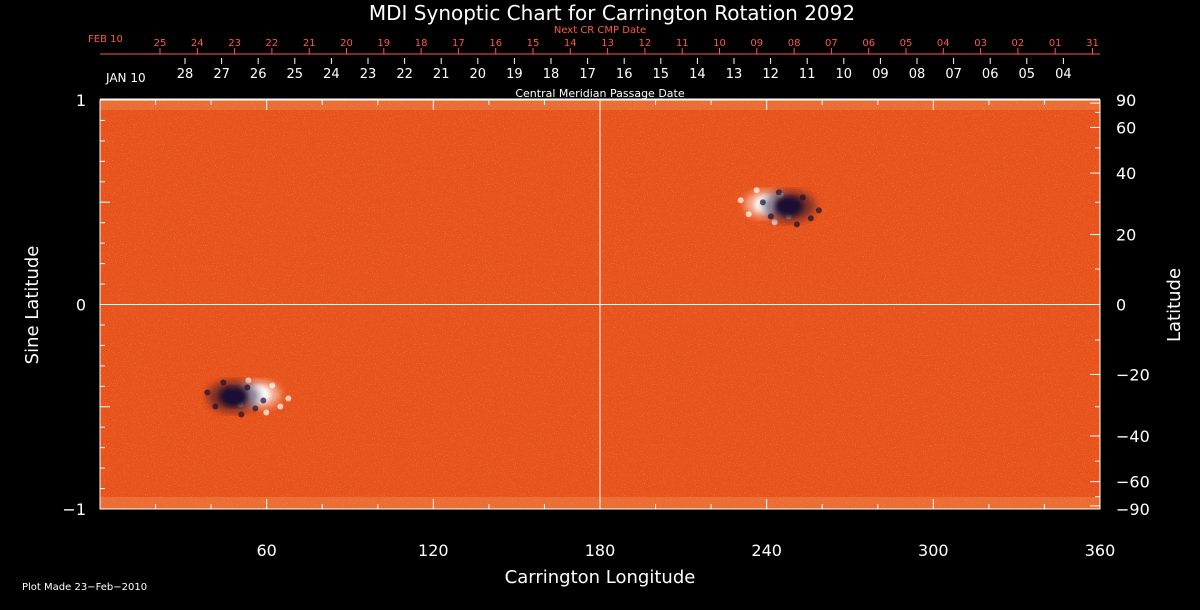 Image resolution: width=1200 pixels, height=610 pixels. What do you see at coordinates (234, 43) in the screenshot?
I see `next-day-label: 23` at bounding box center [234, 43].